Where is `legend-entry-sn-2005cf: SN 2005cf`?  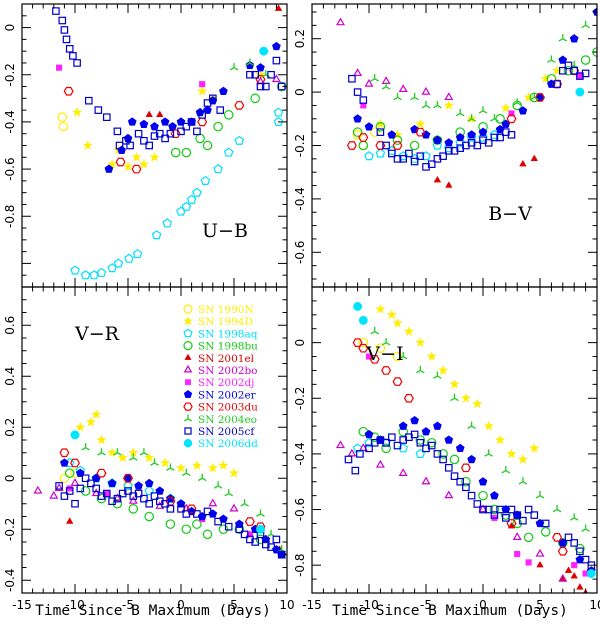
legend-entry-sn-2005cf: SN 2005cf is located at coordinates (219, 432).